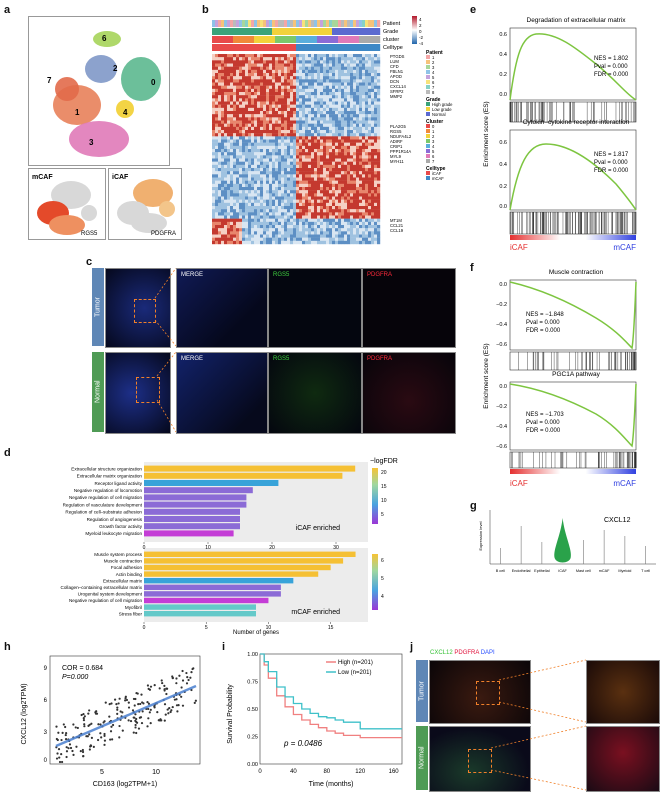 Image resolution: width=661 pixels, height=795 pixels. What do you see at coordinates (46, 761) in the screenshot?
I see `svg-text: 0` at bounding box center [46, 761].